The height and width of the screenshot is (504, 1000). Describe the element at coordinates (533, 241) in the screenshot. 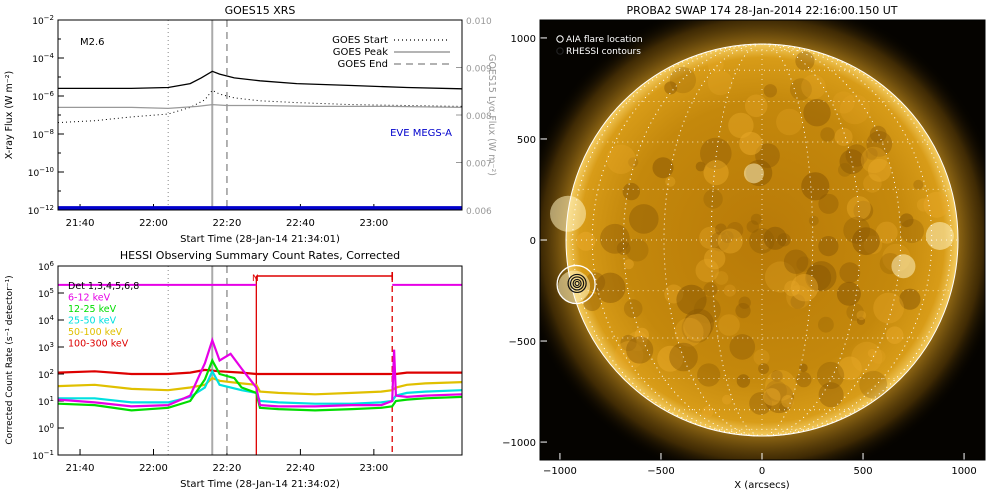

I see `swap-y-tick-label: 0` at that location.